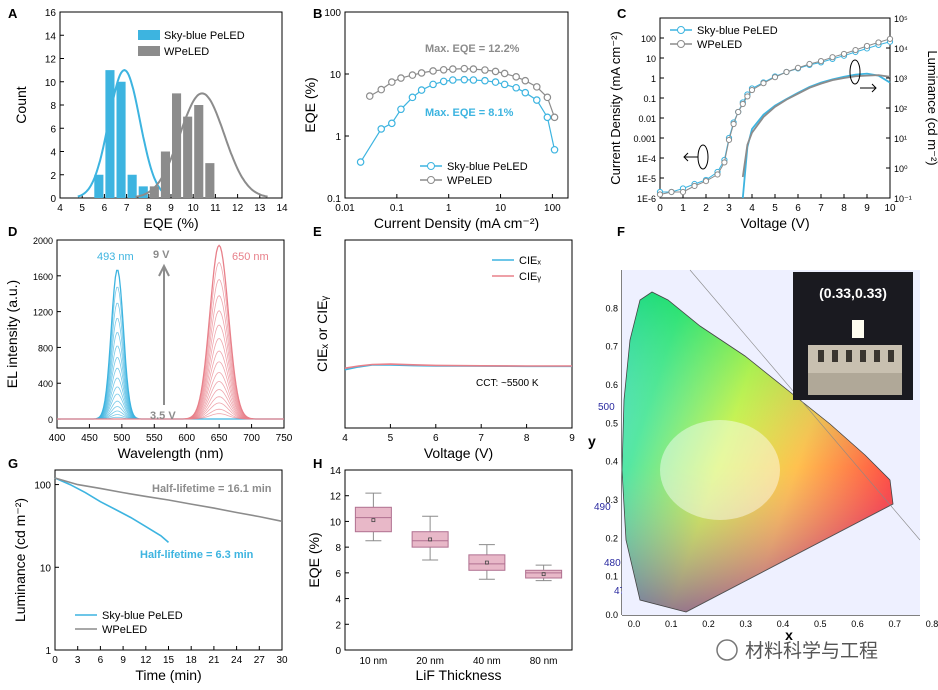 Image resolution: width=938 pixels, height=690 pixels. Describe the element at coordinates (146, 660) in the screenshot. I see `x-tick-label: 12` at that location.